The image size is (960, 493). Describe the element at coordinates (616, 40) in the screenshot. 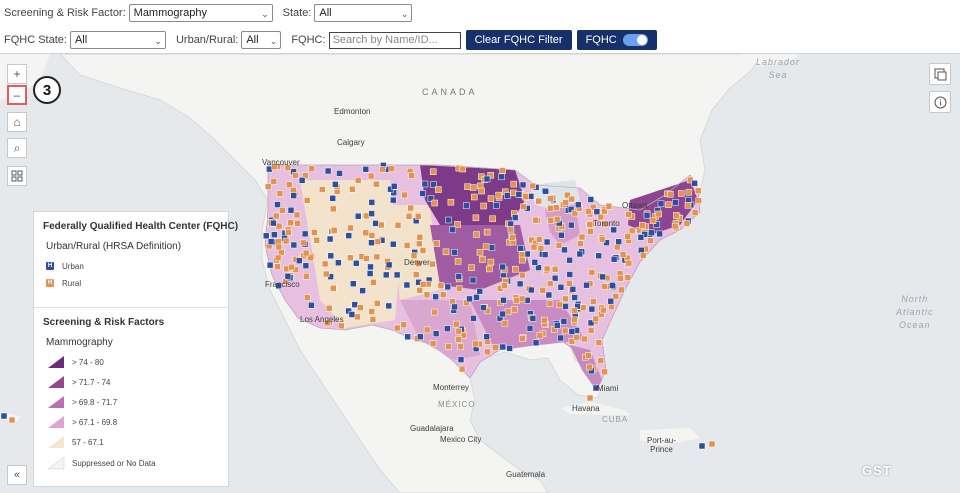

I see `fqhc-toggle-button: FQHC` at that location.